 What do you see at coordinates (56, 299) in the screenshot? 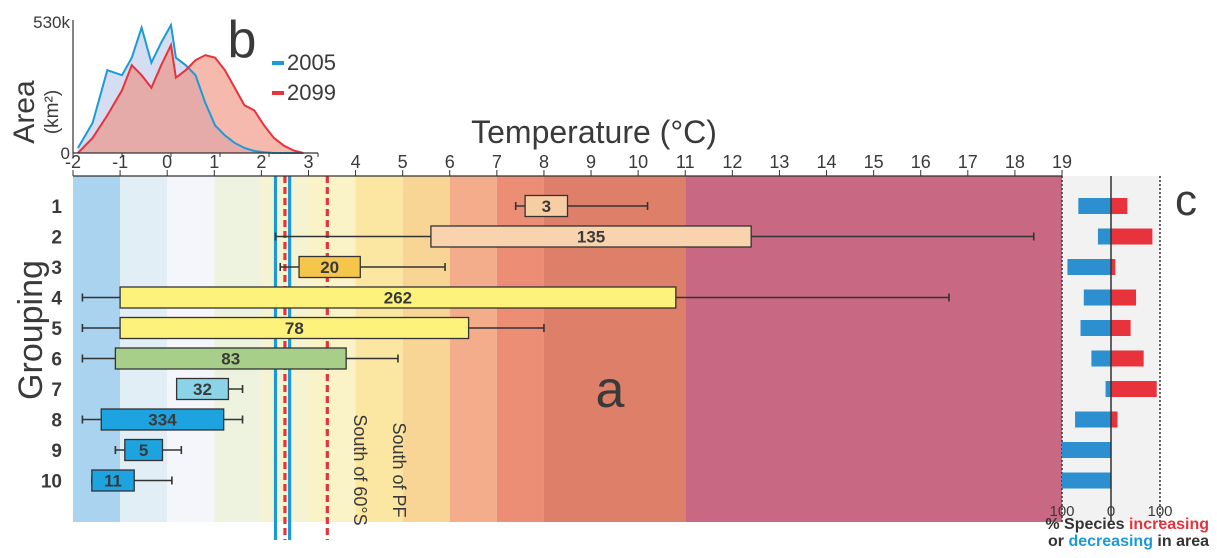
I see `grouping-label: 4` at bounding box center [56, 299].